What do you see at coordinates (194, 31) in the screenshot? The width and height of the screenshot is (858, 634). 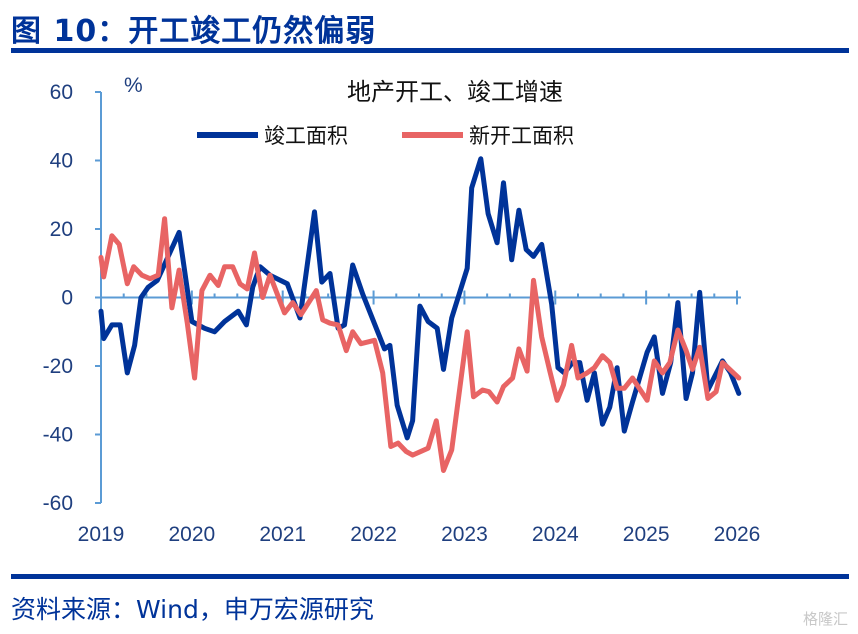 I see `figure-title: 图 10：开工竣工仍然偏弱` at bounding box center [194, 31].